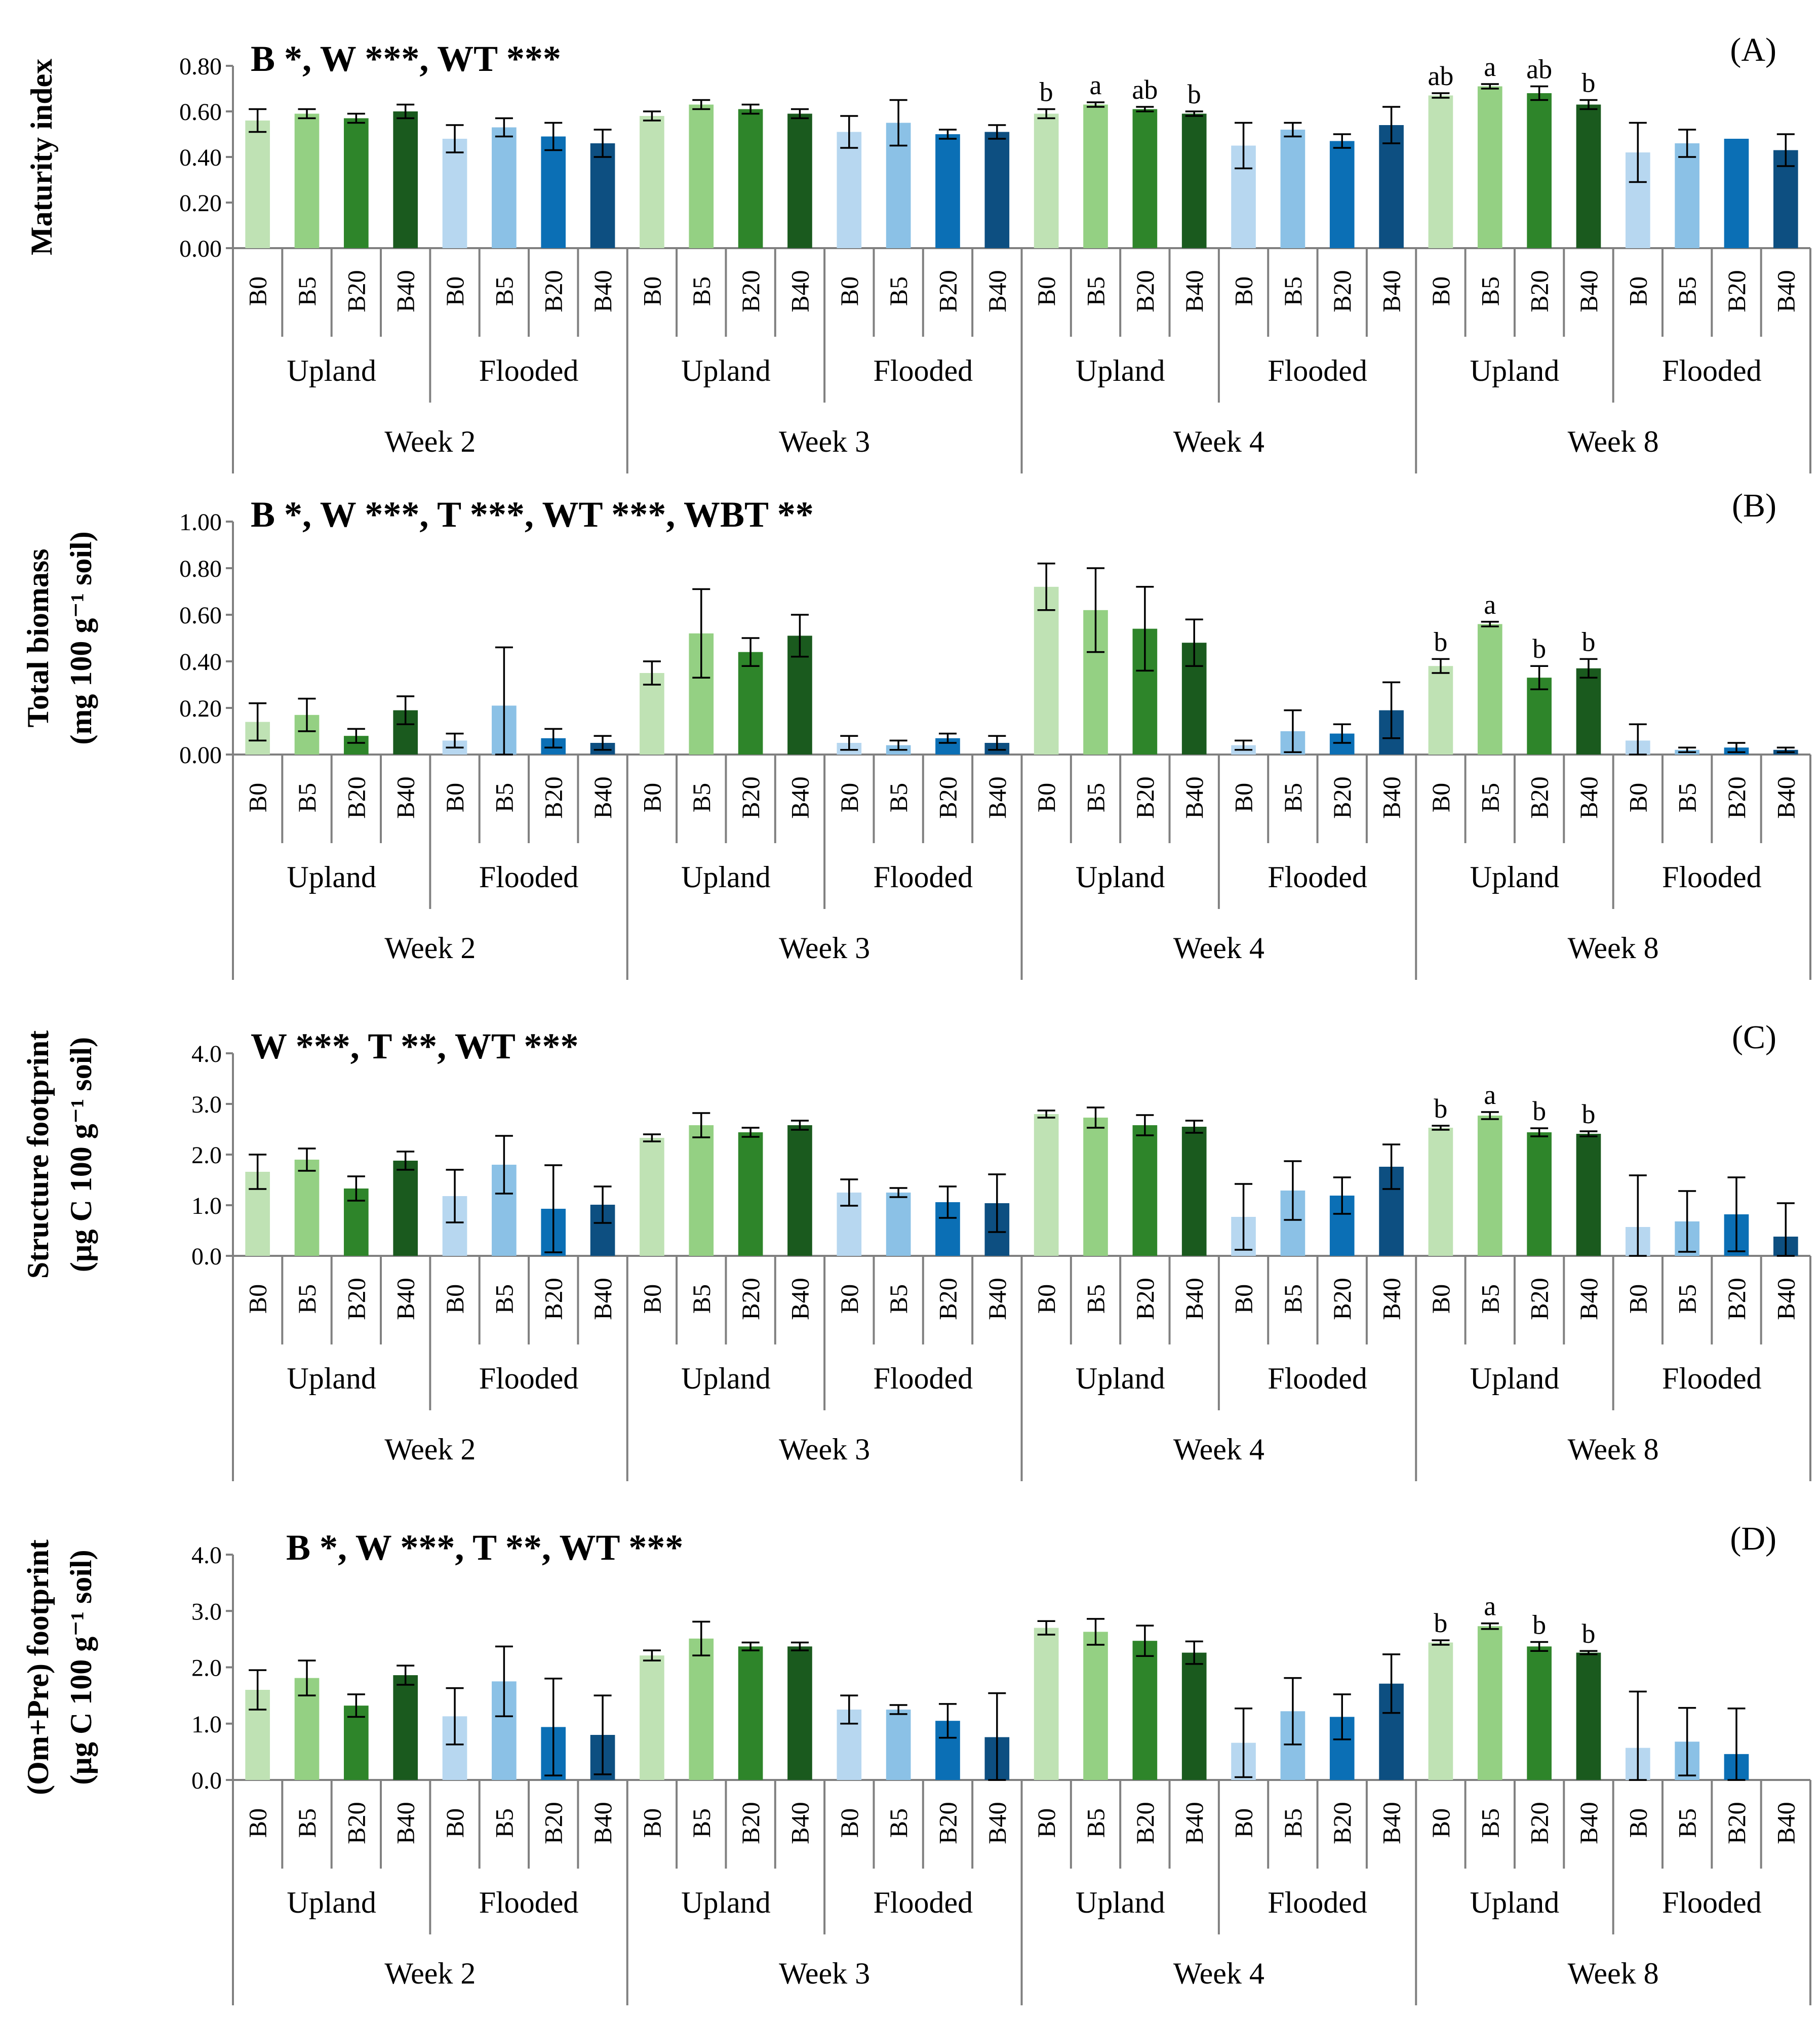  I want to click on panel-label: (B), so click(1754, 505).